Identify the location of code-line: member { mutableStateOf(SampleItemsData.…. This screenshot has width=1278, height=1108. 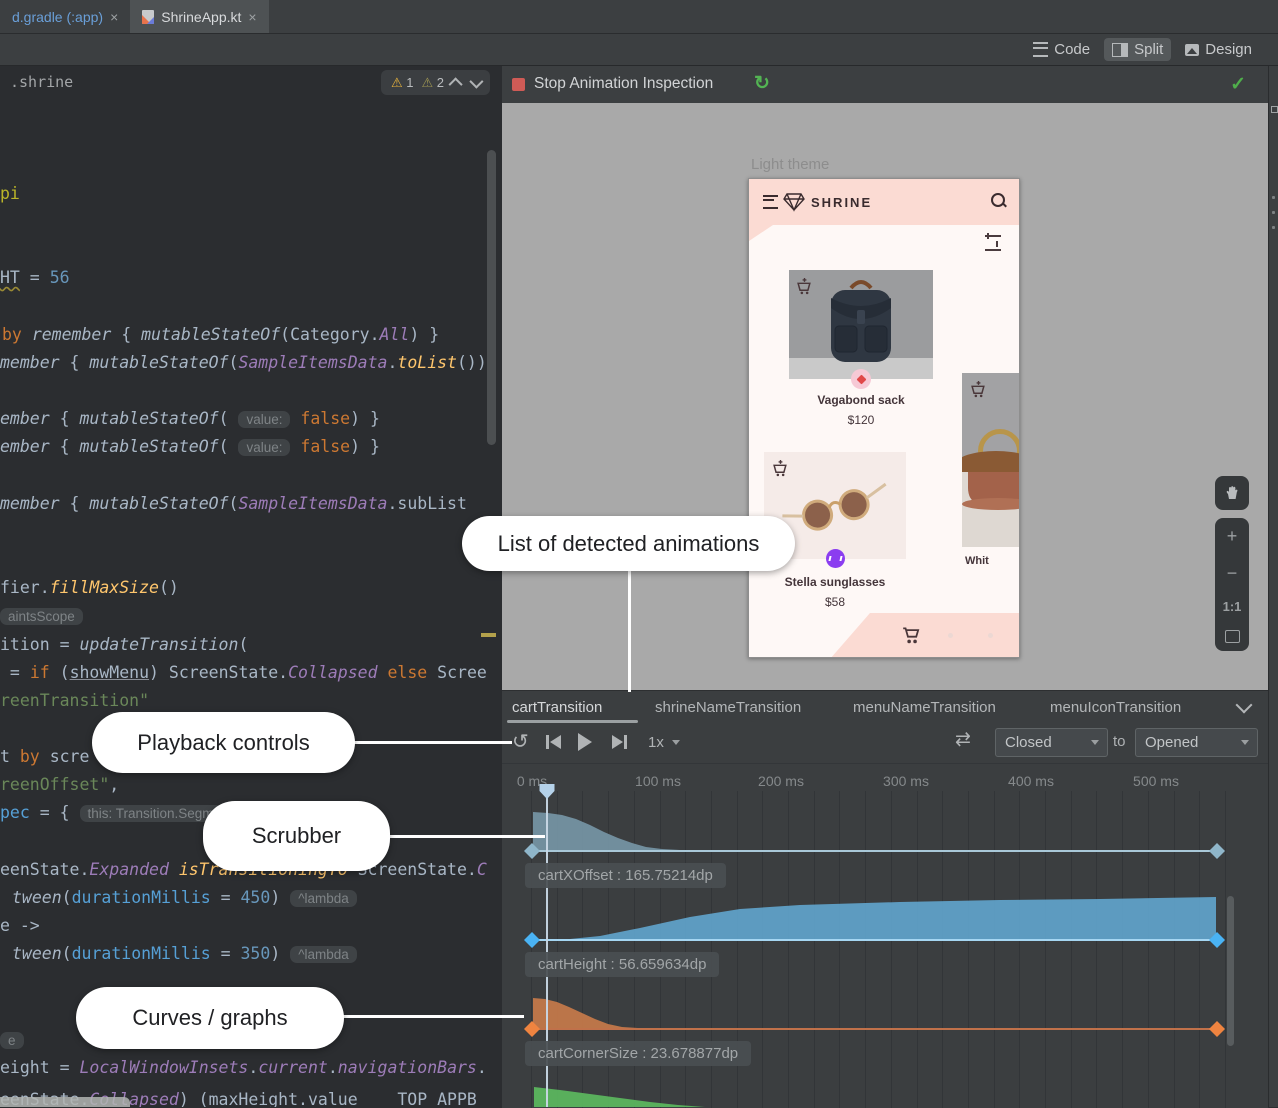
(243, 362).